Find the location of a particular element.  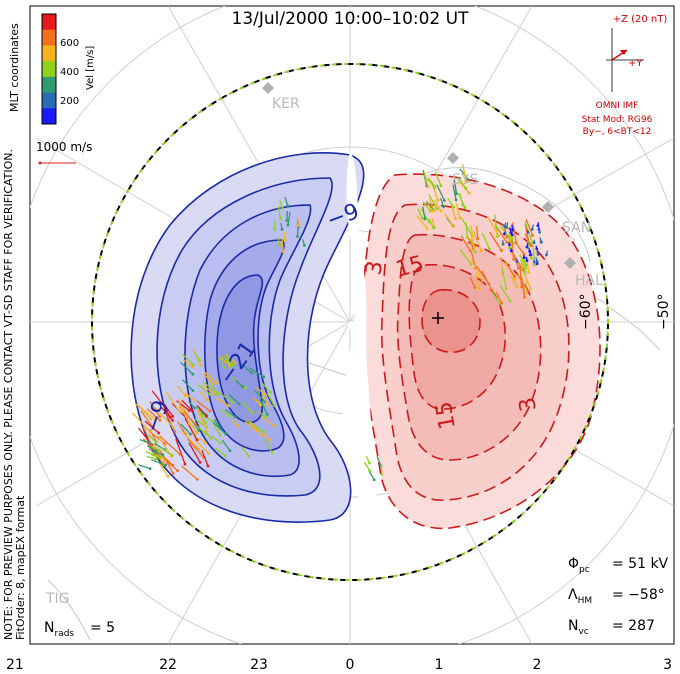

contour-label-pos-bottom: 15 is located at coordinates (445, 415).